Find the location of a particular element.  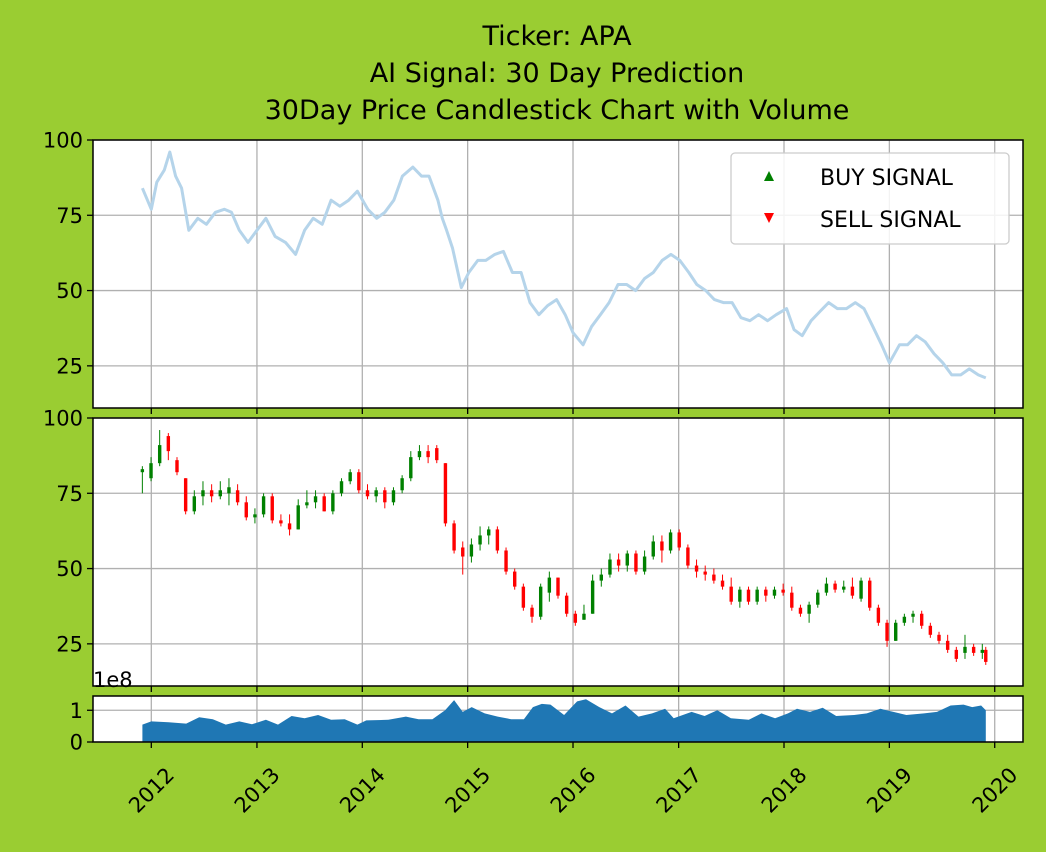

legend-sell-label: SELL SIGNAL is located at coordinates (890, 220).